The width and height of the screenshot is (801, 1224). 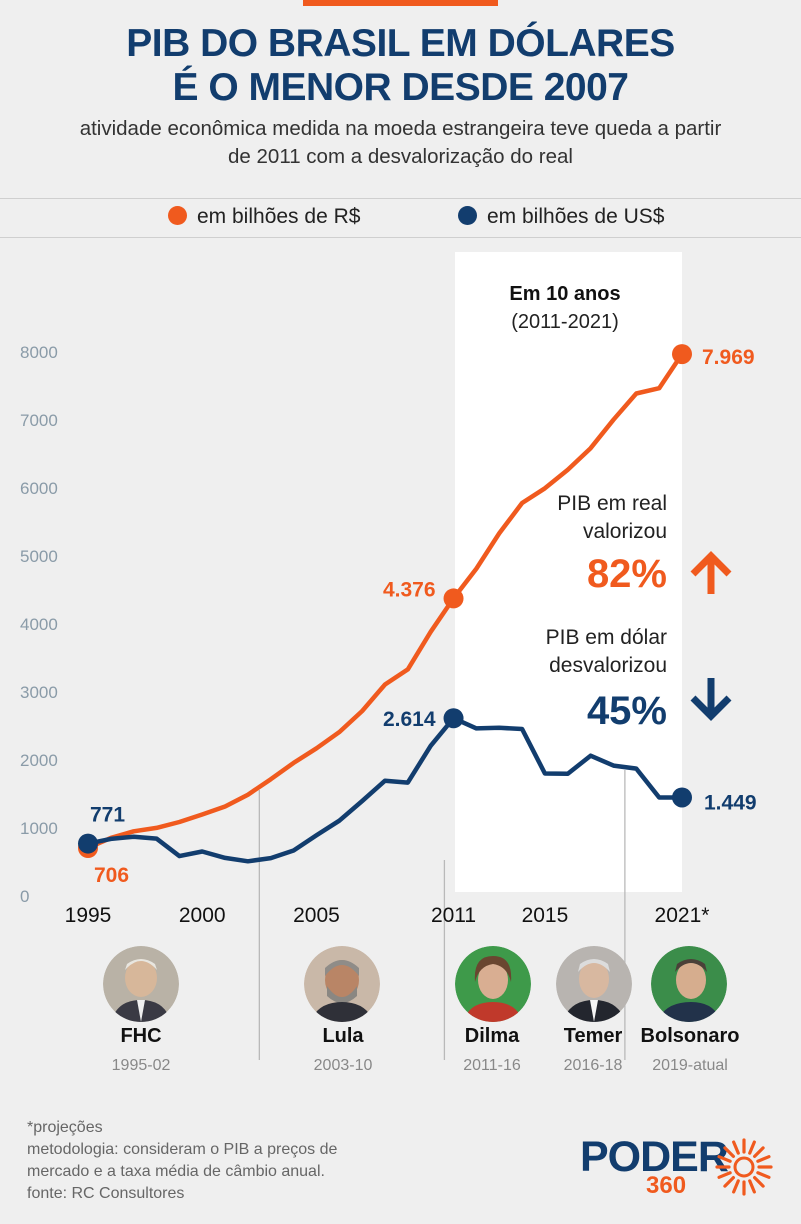 I want to click on y-tick-label: 5000, so click(x=39, y=556).